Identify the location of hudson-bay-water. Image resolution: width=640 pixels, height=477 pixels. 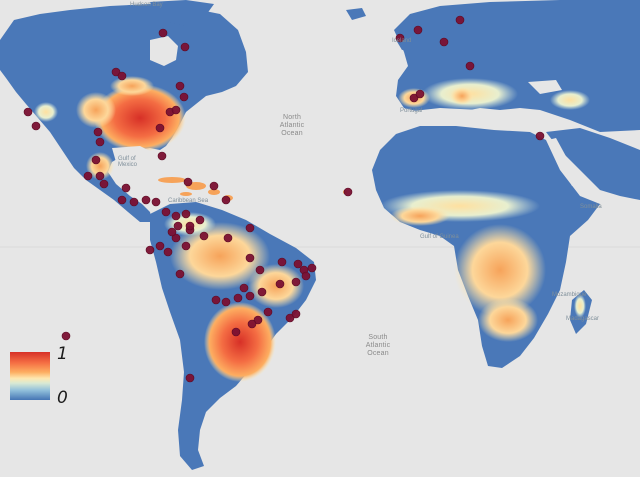
(164, 51).